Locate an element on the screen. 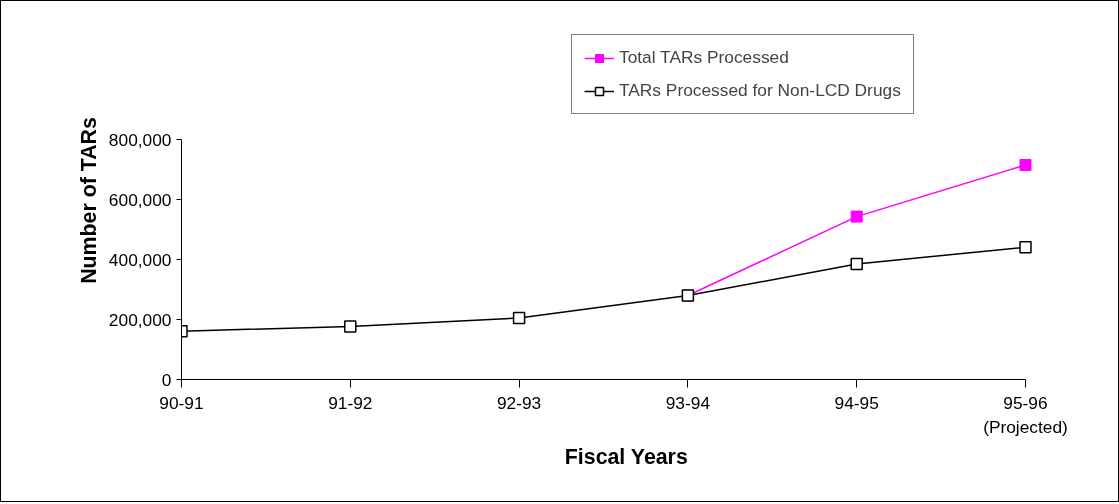 Image resolution: width=1119 pixels, height=504 pixels. x-tick-label: 90-91 is located at coordinates (181, 402).